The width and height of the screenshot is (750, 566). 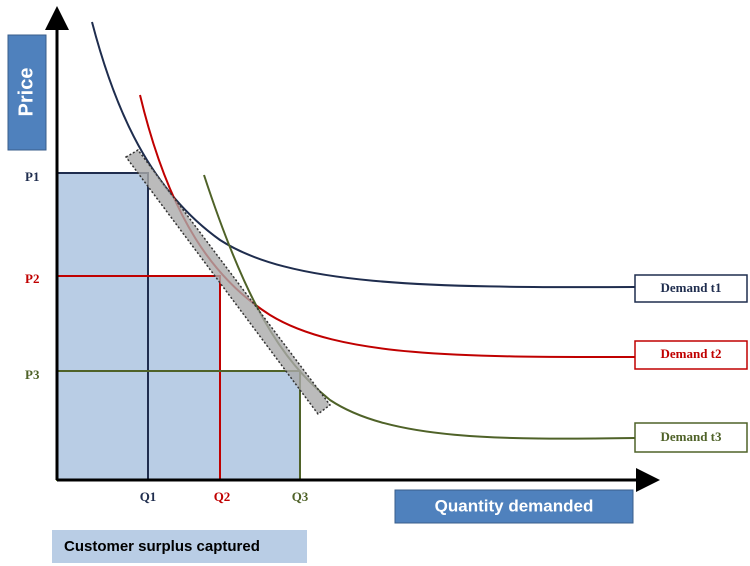 I want to click on legend-box, so click(x=179, y=546).